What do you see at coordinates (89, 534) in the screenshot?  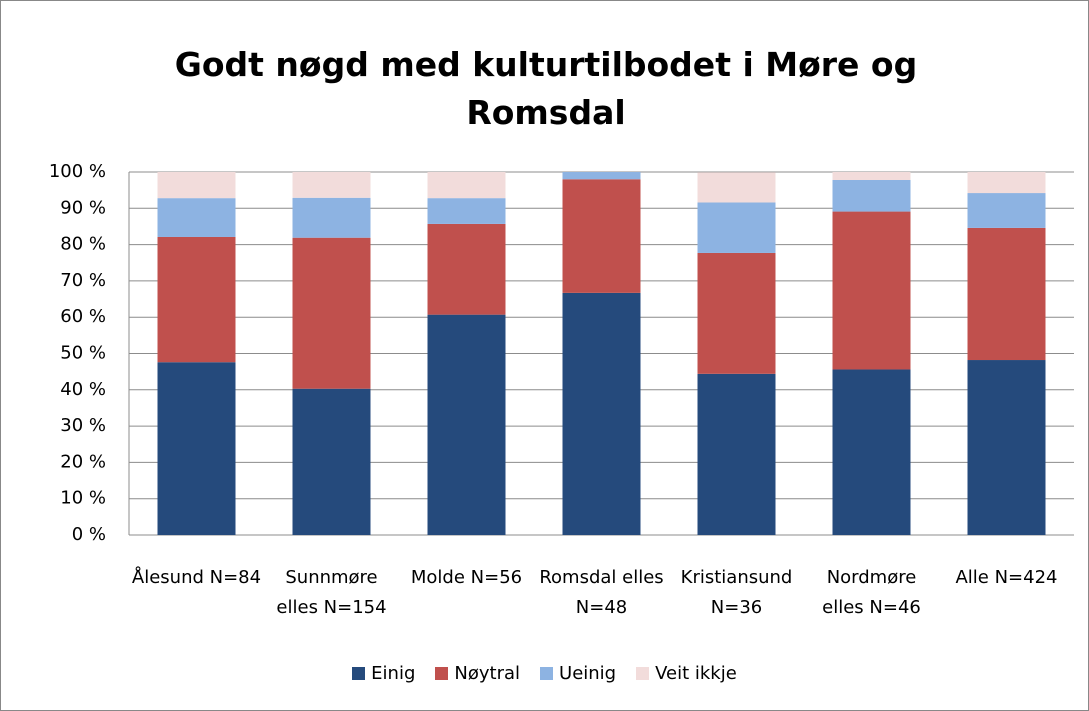 I see `y-tick-label: 0 %` at bounding box center [89, 534].